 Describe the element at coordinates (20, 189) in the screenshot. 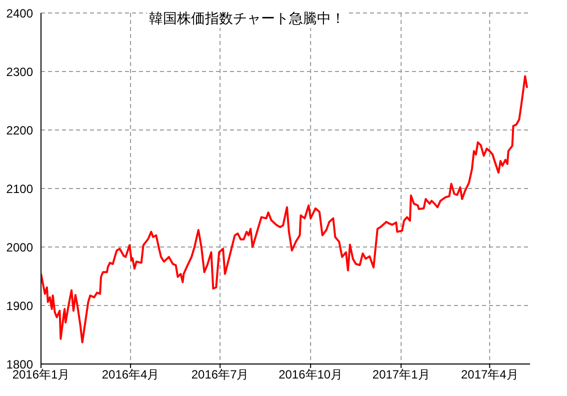

I see `y-tick-label: 2100` at that location.